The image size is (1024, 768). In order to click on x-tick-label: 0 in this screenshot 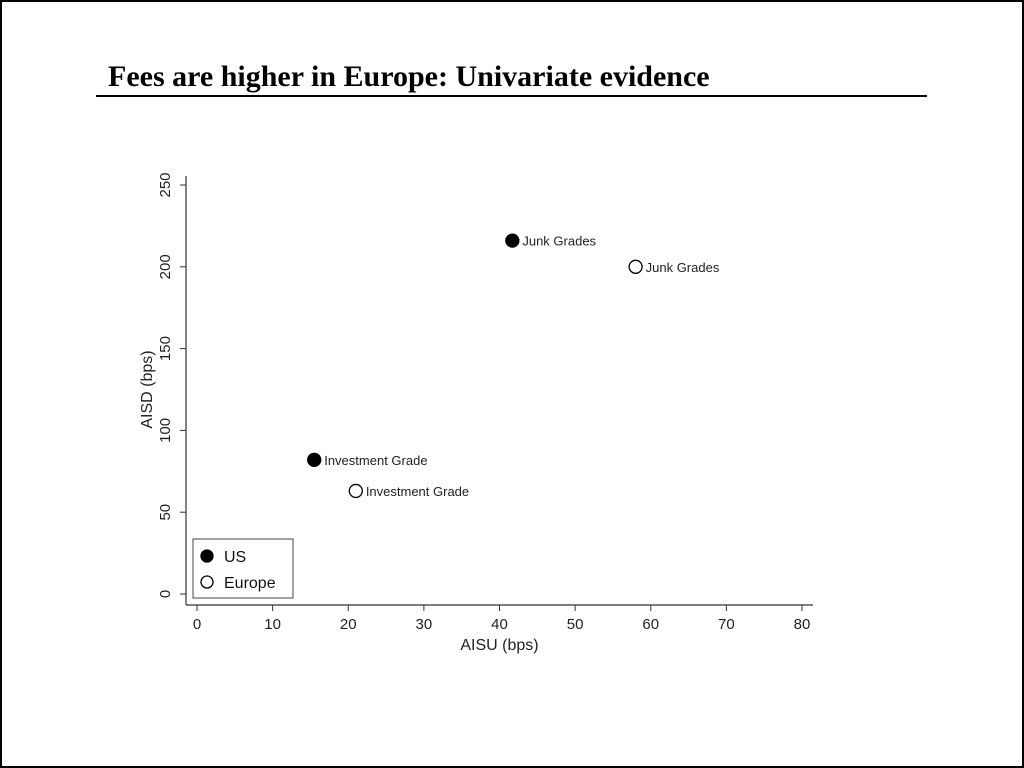, I will do `click(197, 624)`.